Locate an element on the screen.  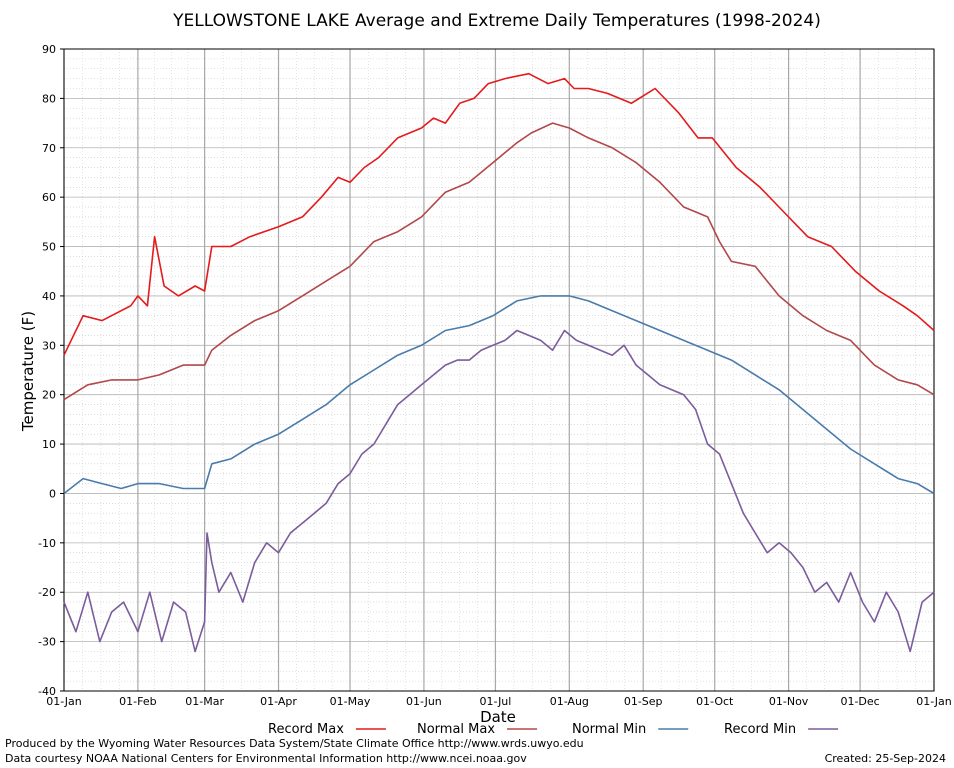
y-tick-label: 0 is located at coordinates (52, 493).